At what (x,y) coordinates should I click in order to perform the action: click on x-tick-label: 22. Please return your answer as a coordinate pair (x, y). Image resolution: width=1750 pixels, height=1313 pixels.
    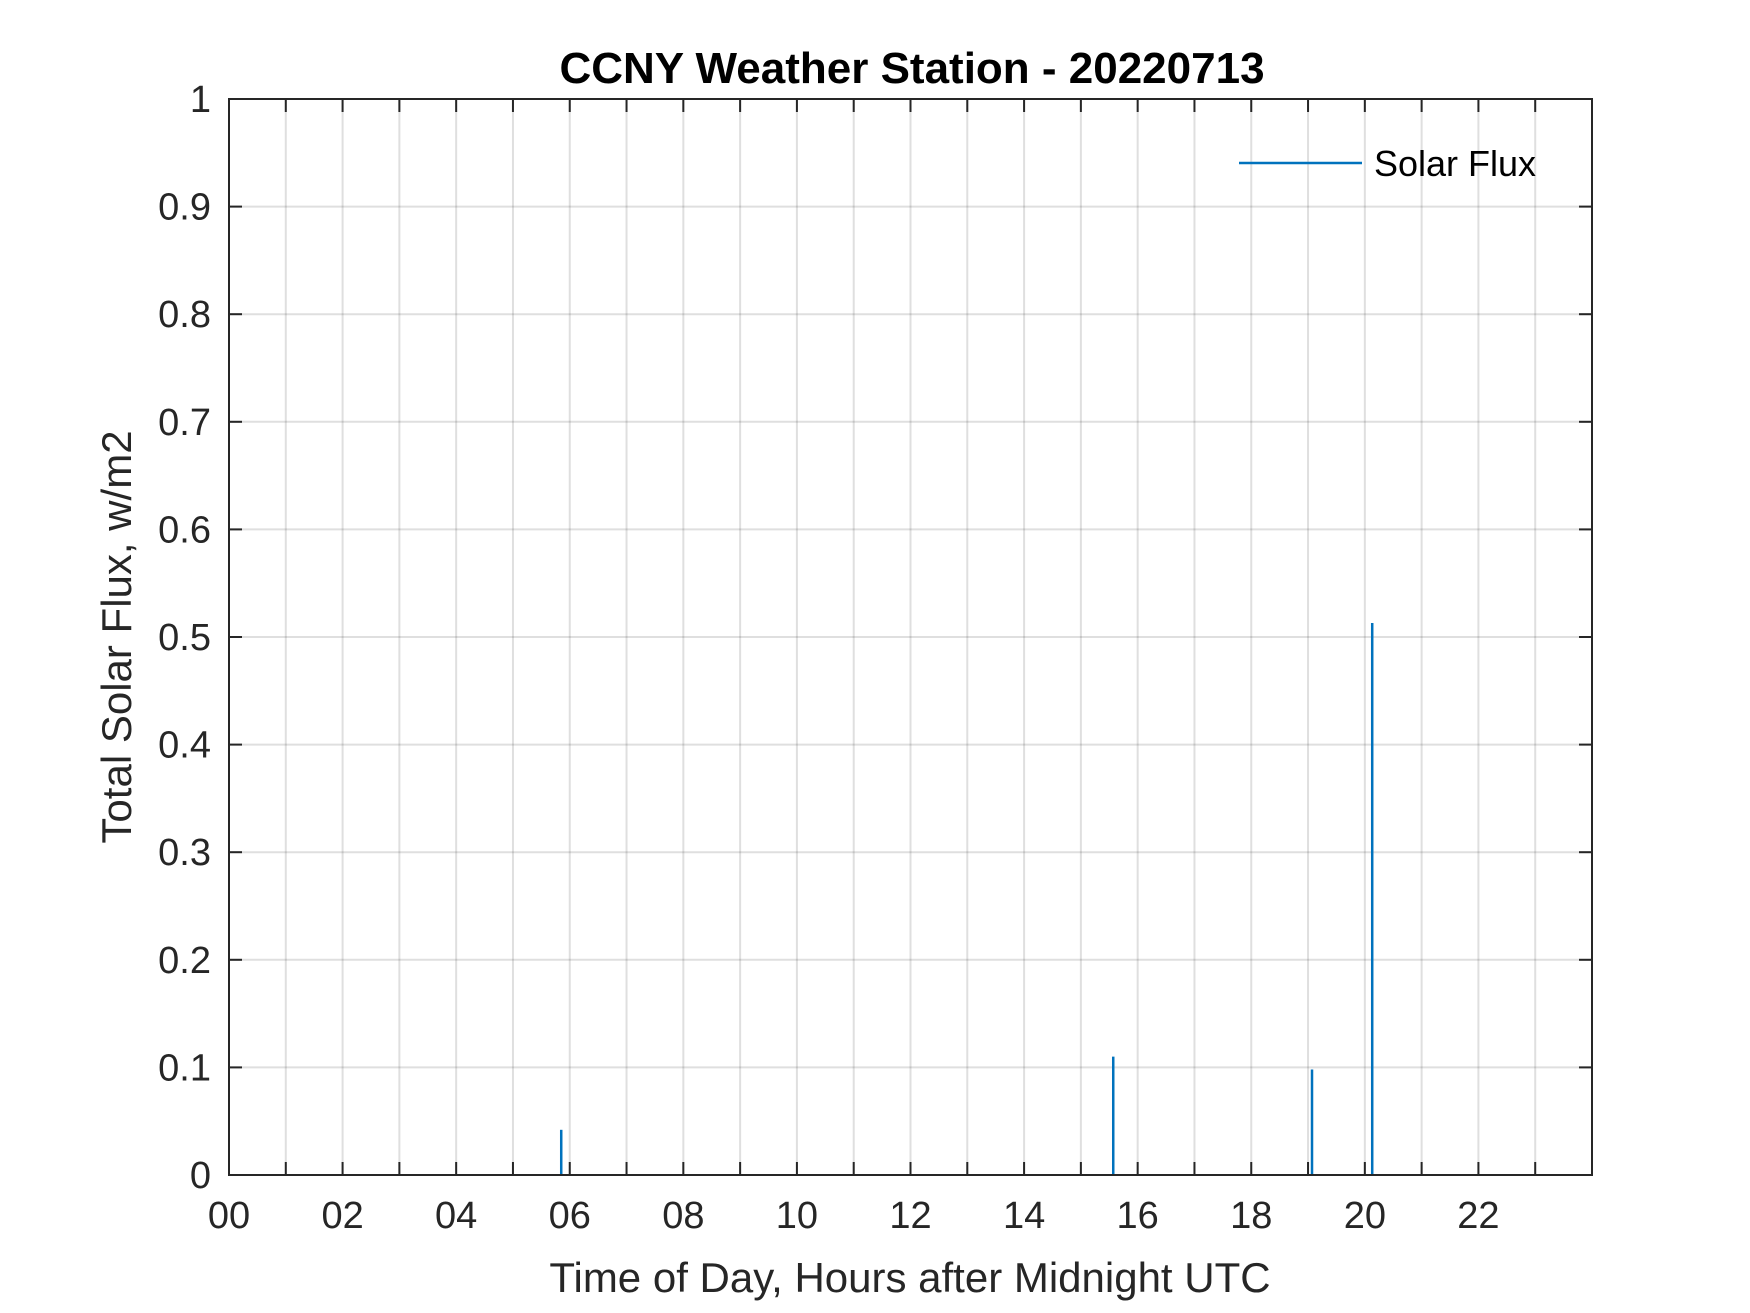
    Looking at the image, I should click on (1478, 1216).